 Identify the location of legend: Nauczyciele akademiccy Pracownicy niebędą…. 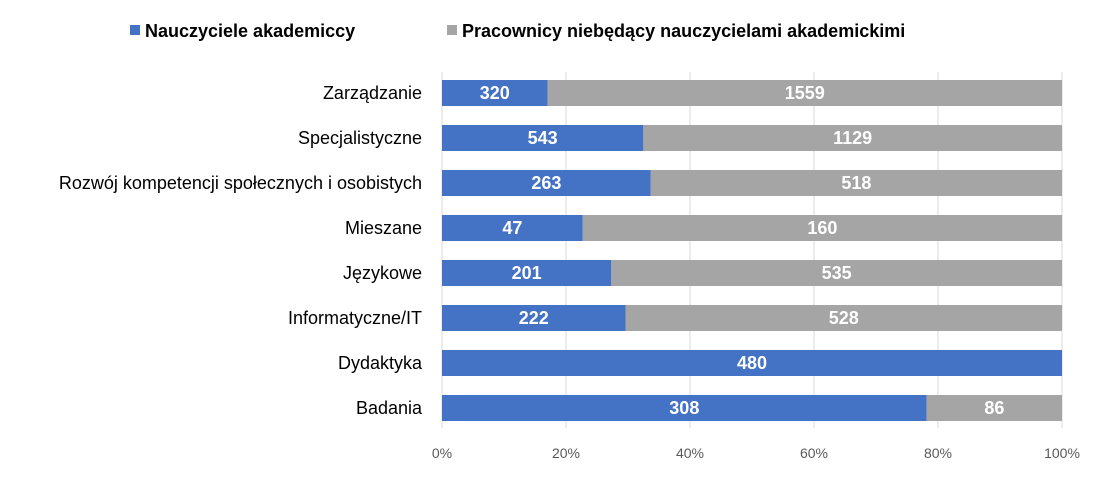
(517, 31).